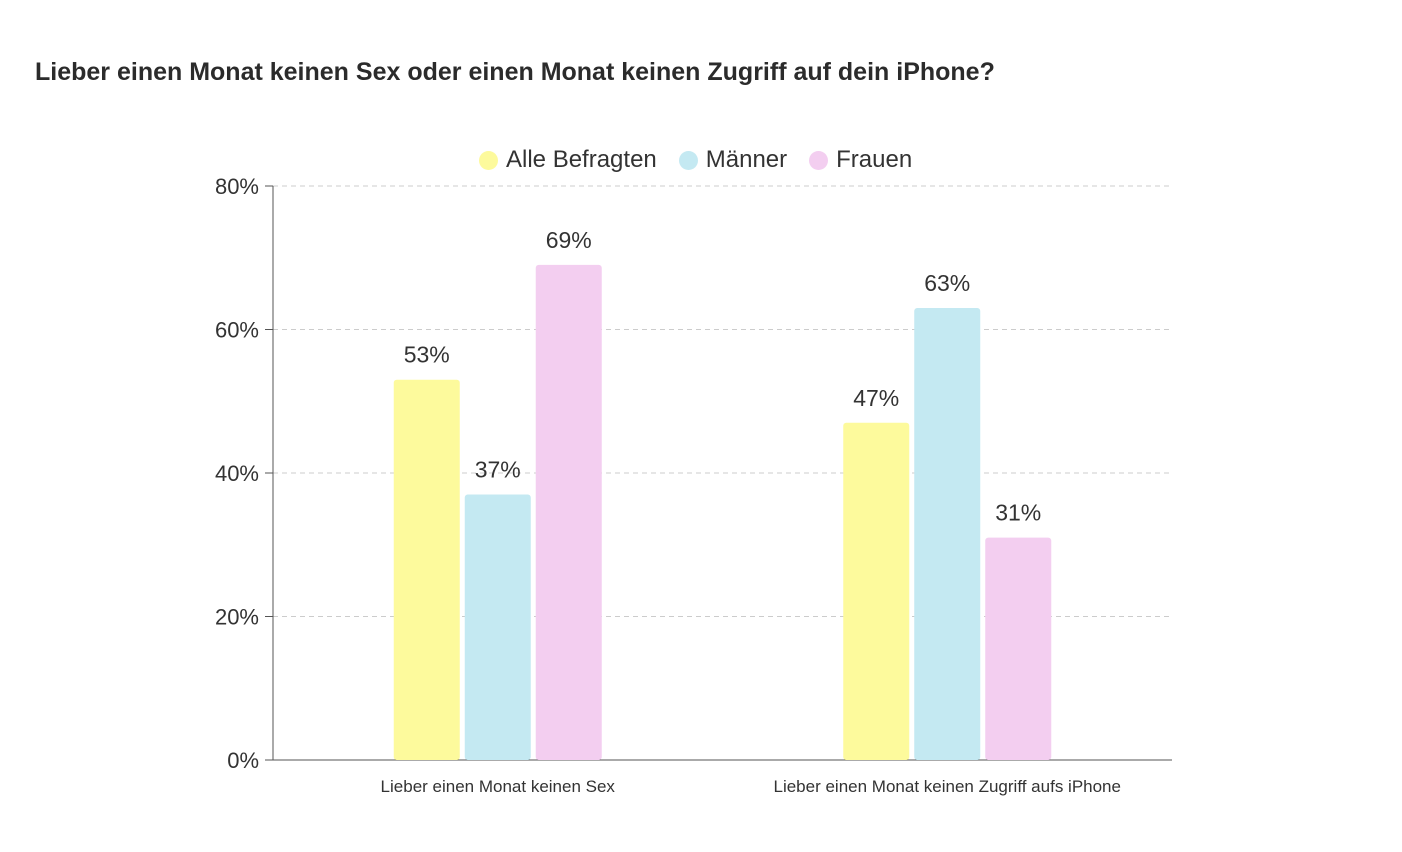 The image size is (1402, 852). I want to click on y-tick-label: 20%, so click(237, 617).